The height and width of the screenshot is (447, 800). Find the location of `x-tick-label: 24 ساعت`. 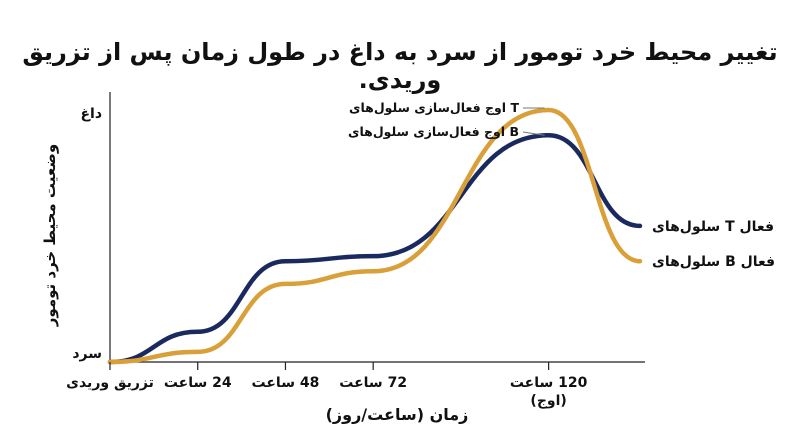

x-tick-label: 24 ساعت is located at coordinates (198, 383).